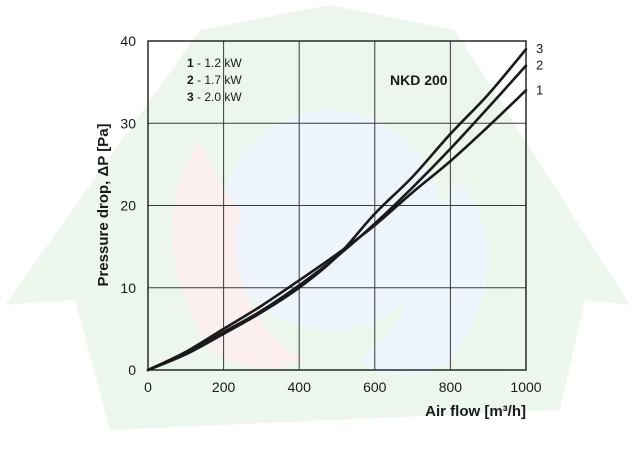  What do you see at coordinates (128, 41) in the screenshot?
I see `y-tick-label: 40` at bounding box center [128, 41].